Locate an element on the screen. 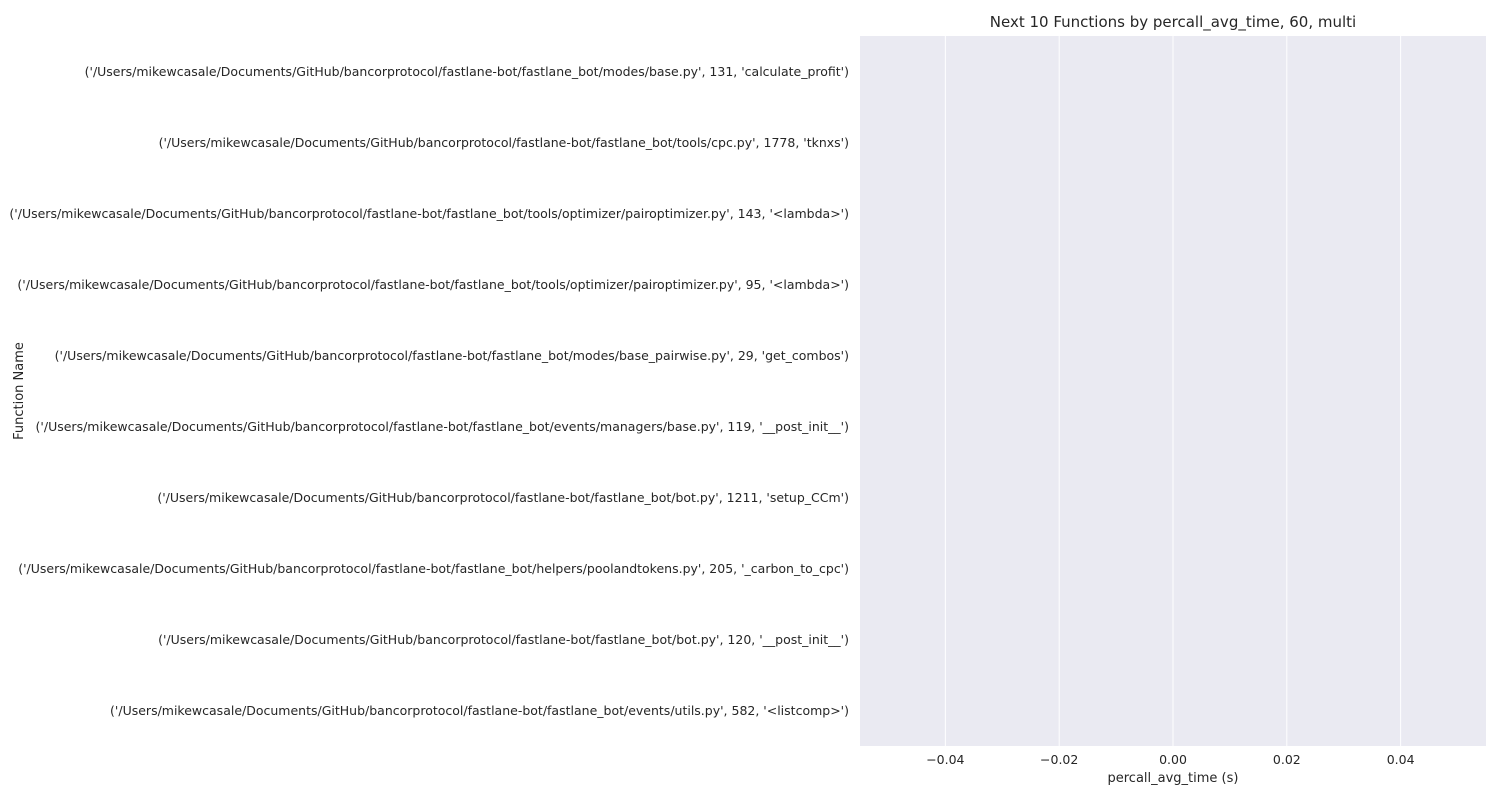 The height and width of the screenshot is (800, 1500). x-axis-title: percall_avg_time (s) is located at coordinates (1173, 778).